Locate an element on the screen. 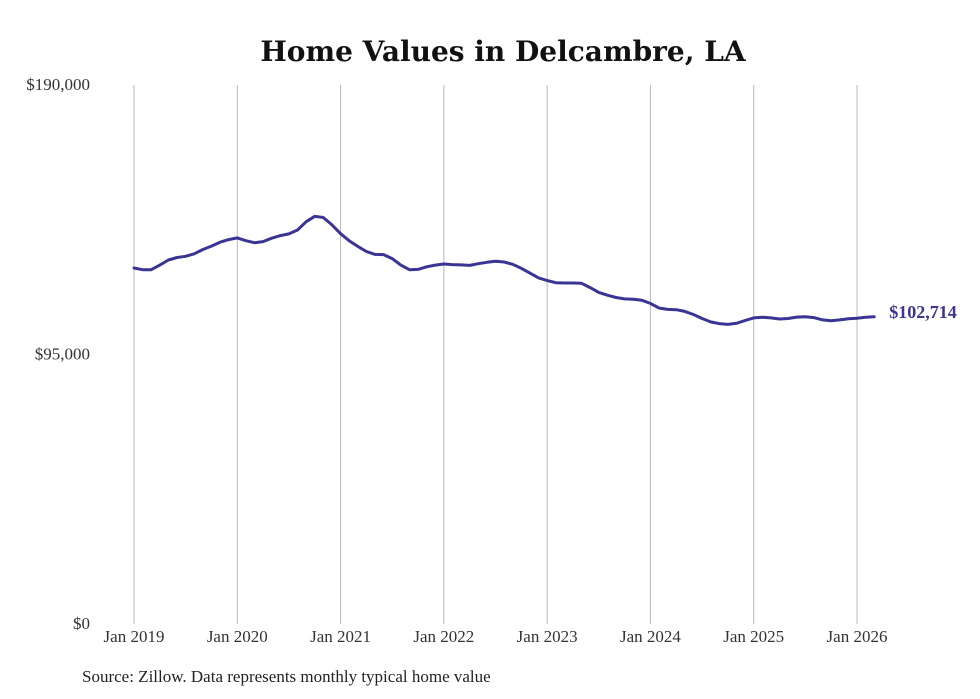  y-tick-label: $95,000 is located at coordinates (62, 354).